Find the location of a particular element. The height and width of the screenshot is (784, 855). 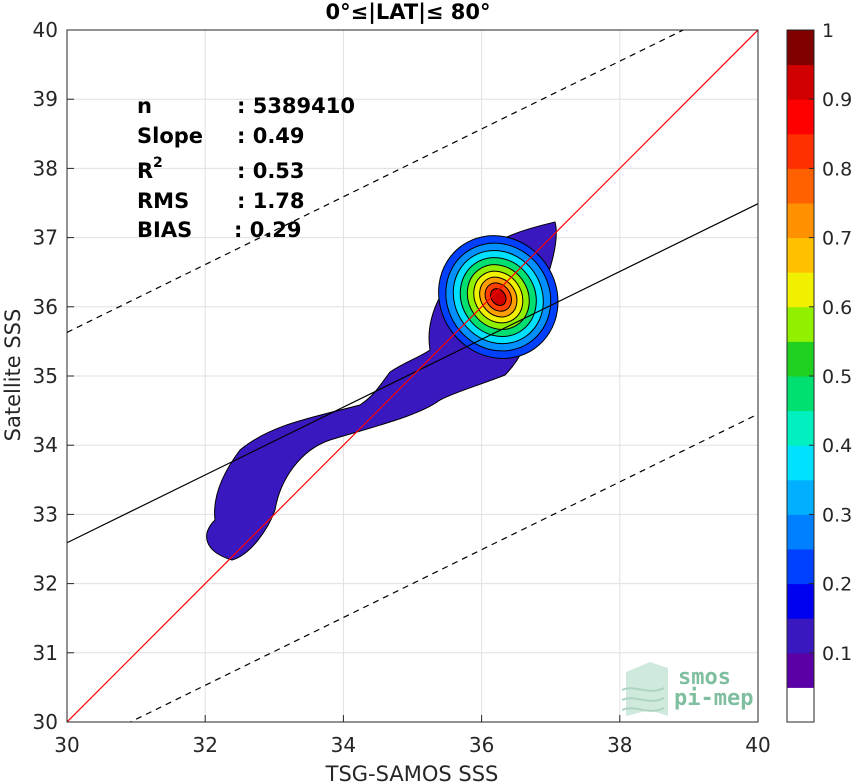

chart-title: 0°≤|LAT|≤ 80° is located at coordinates (407, 12).